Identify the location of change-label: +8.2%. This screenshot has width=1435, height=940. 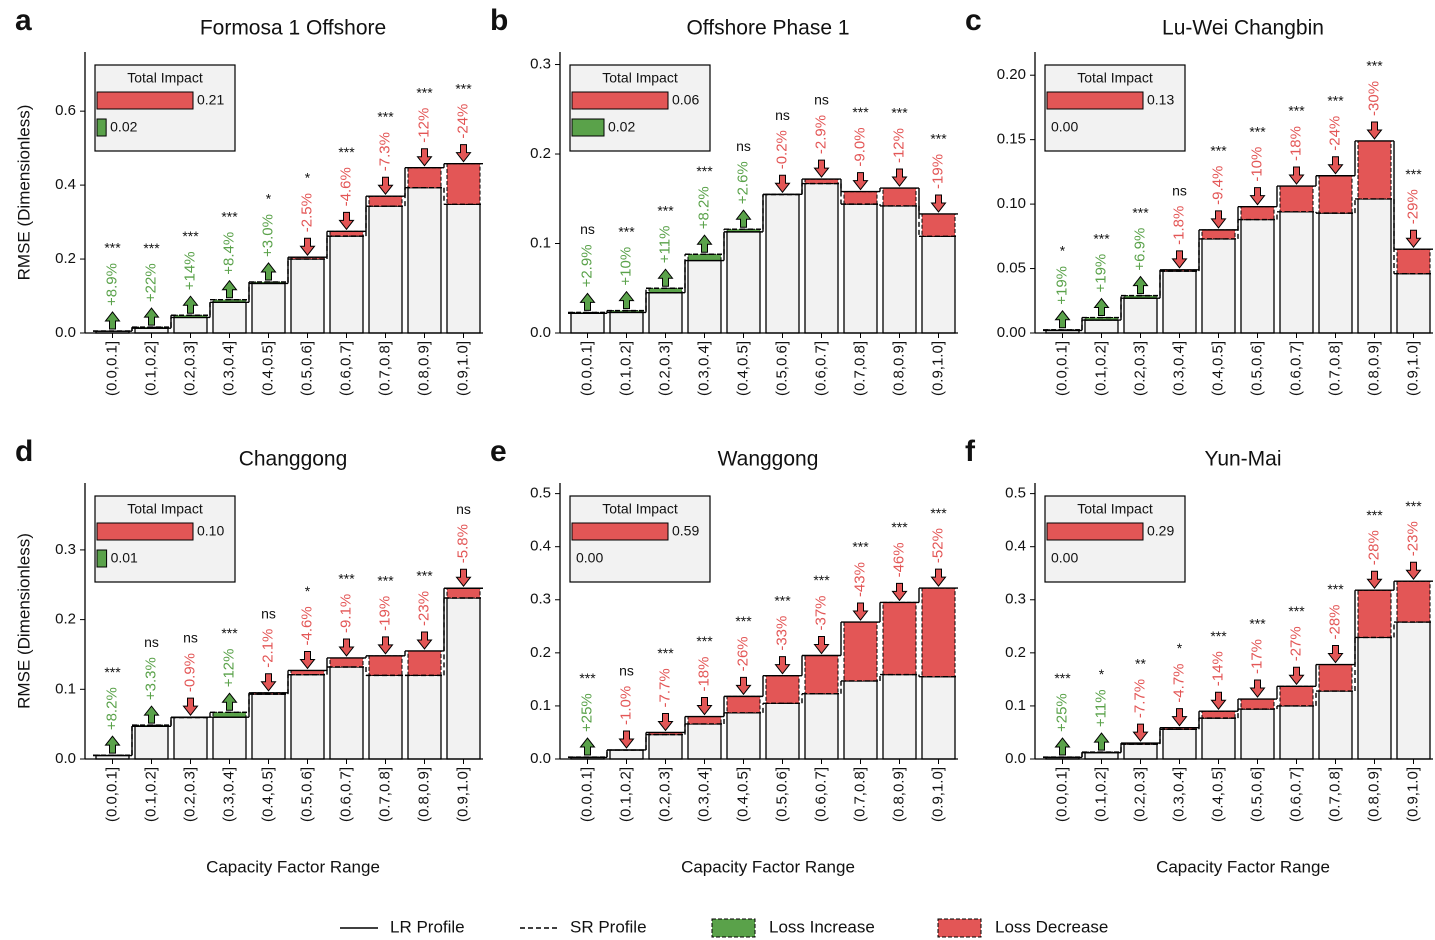
(703, 207).